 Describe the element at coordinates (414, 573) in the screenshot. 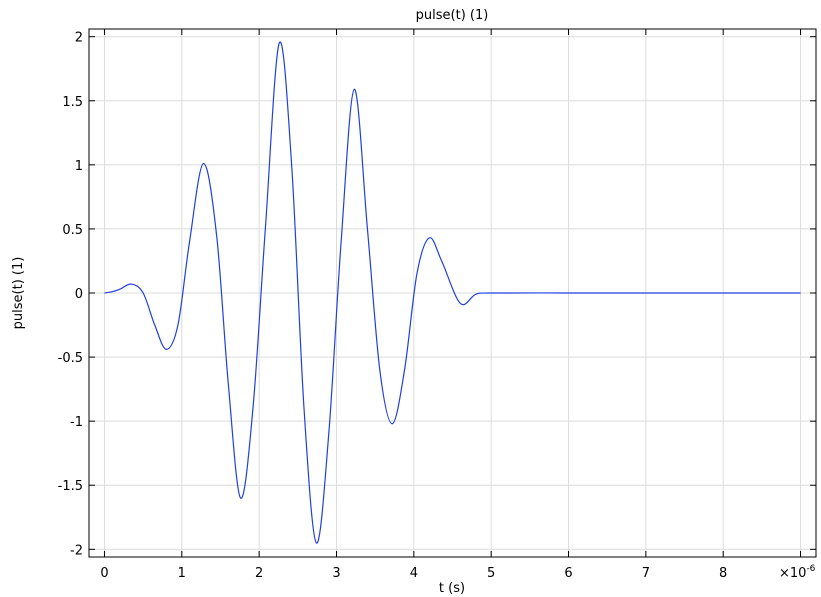

I see `x-tick-label: 4` at that location.